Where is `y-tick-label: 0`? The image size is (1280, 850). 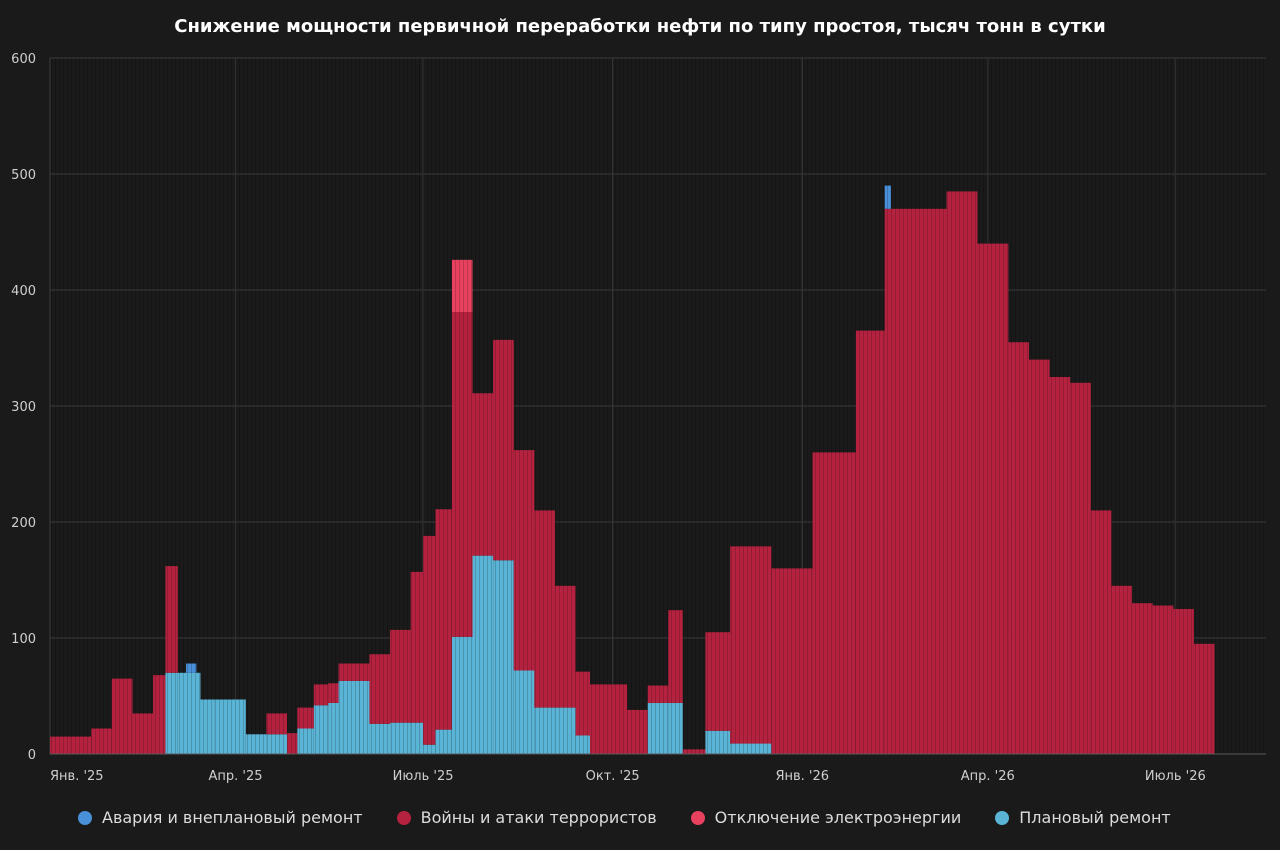 y-tick-label: 0 is located at coordinates (32, 755).